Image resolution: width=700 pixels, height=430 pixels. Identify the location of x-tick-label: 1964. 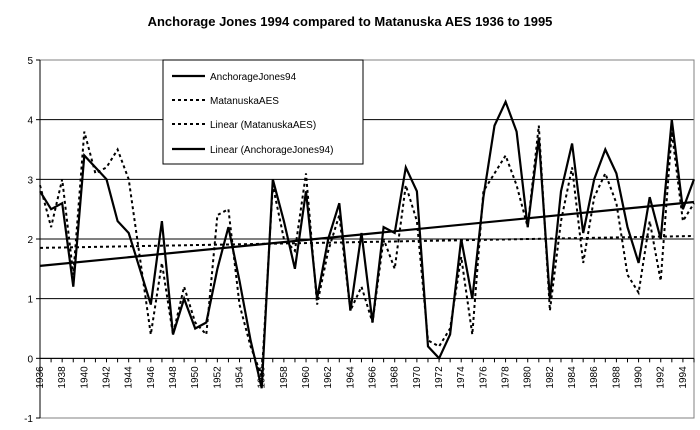
(350, 377).